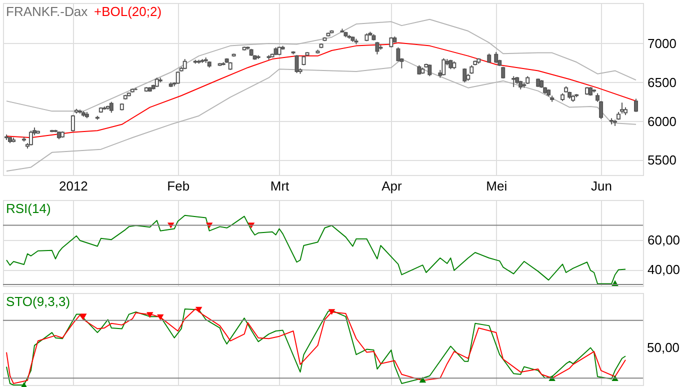 The width and height of the screenshot is (690, 387). I want to click on y-tick-label: 60,00, so click(664, 240).